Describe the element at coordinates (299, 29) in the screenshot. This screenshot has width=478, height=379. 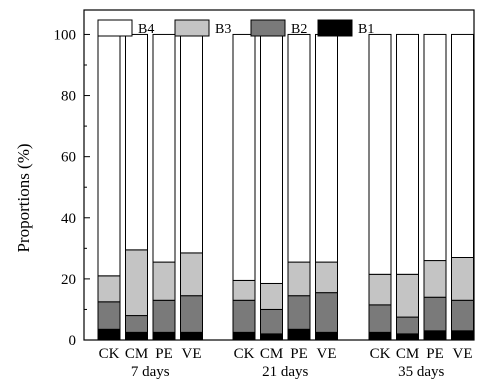
I see `legend-label-b2: B2` at that location.